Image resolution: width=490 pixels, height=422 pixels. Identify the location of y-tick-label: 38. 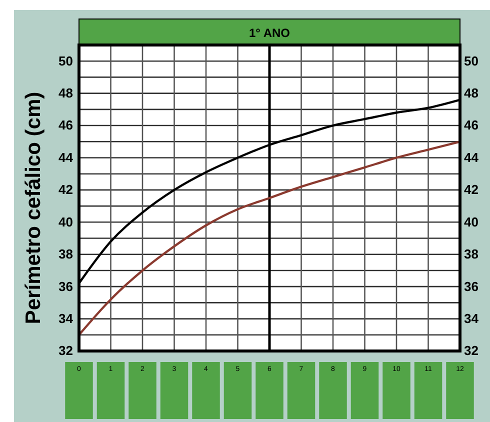
(65, 254).